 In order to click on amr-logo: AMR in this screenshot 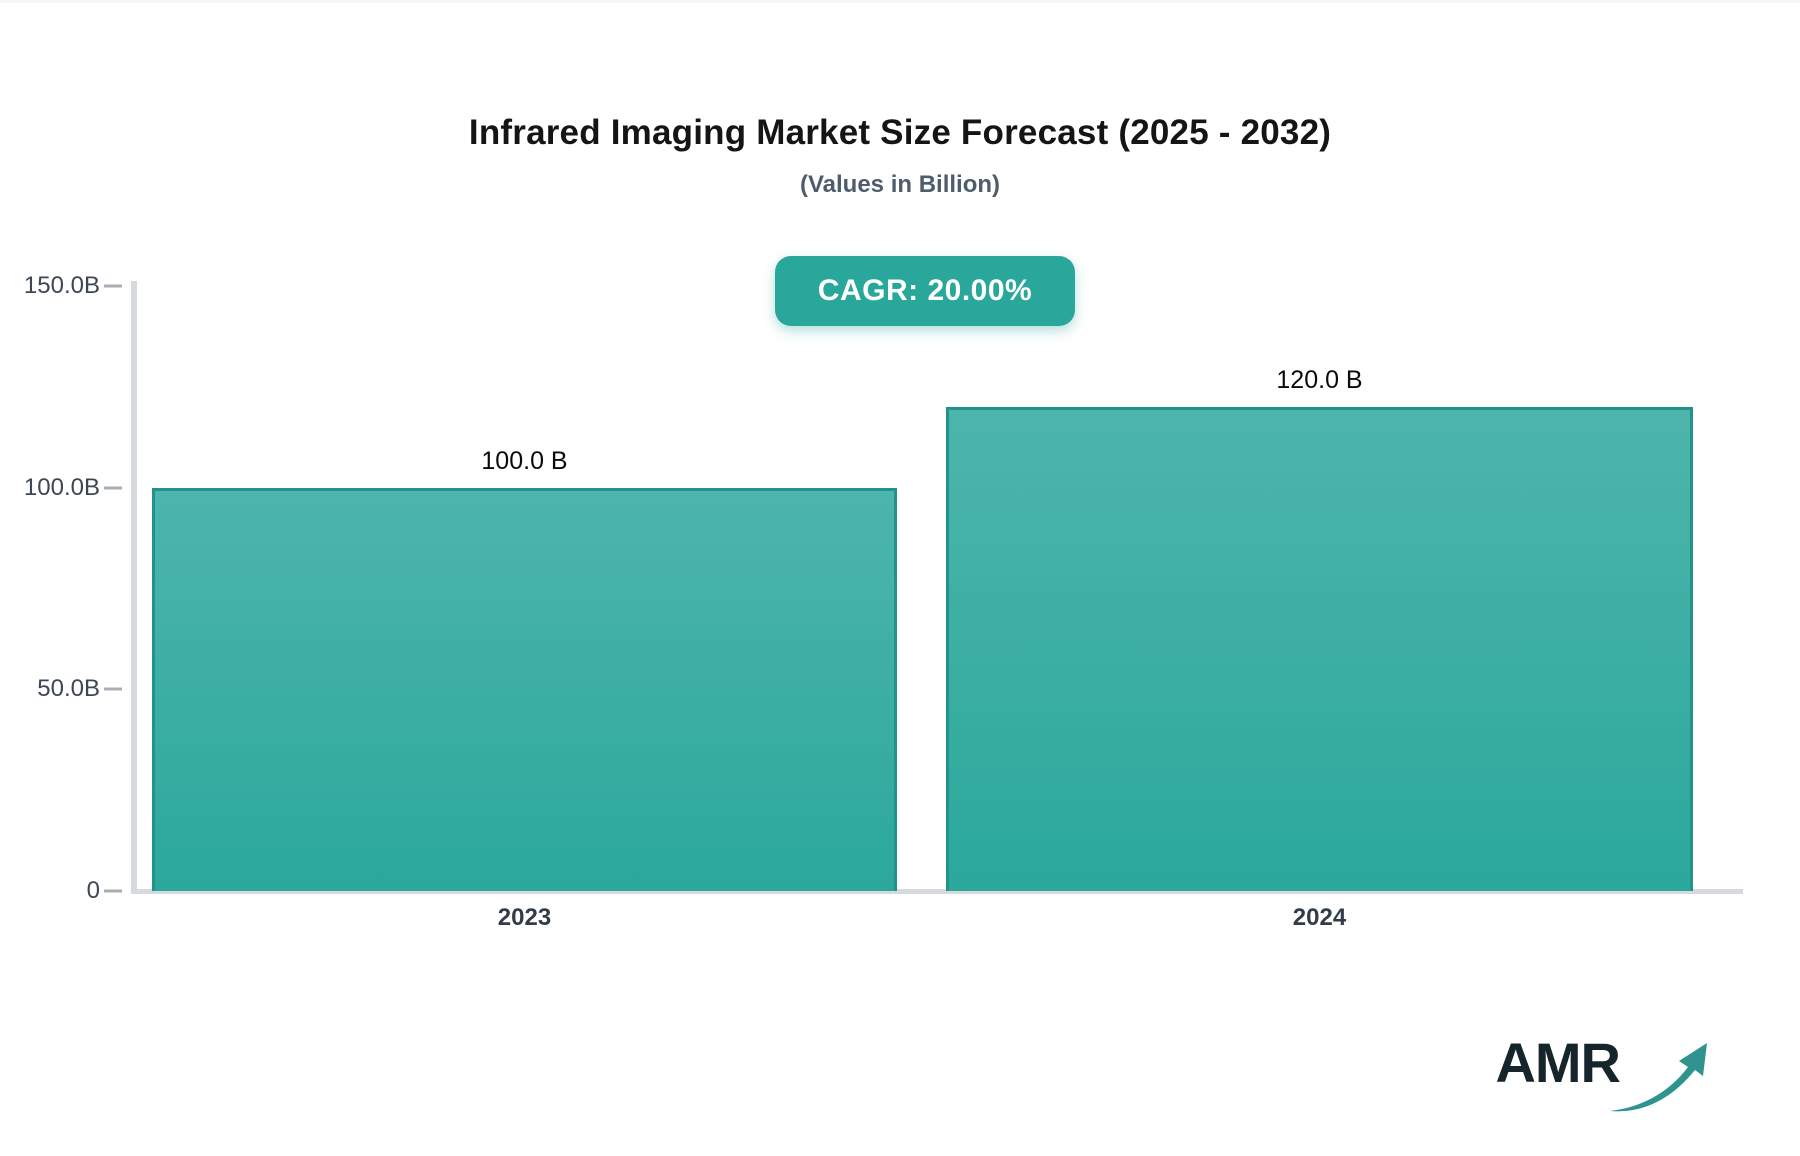, I will do `click(1601, 1076)`.